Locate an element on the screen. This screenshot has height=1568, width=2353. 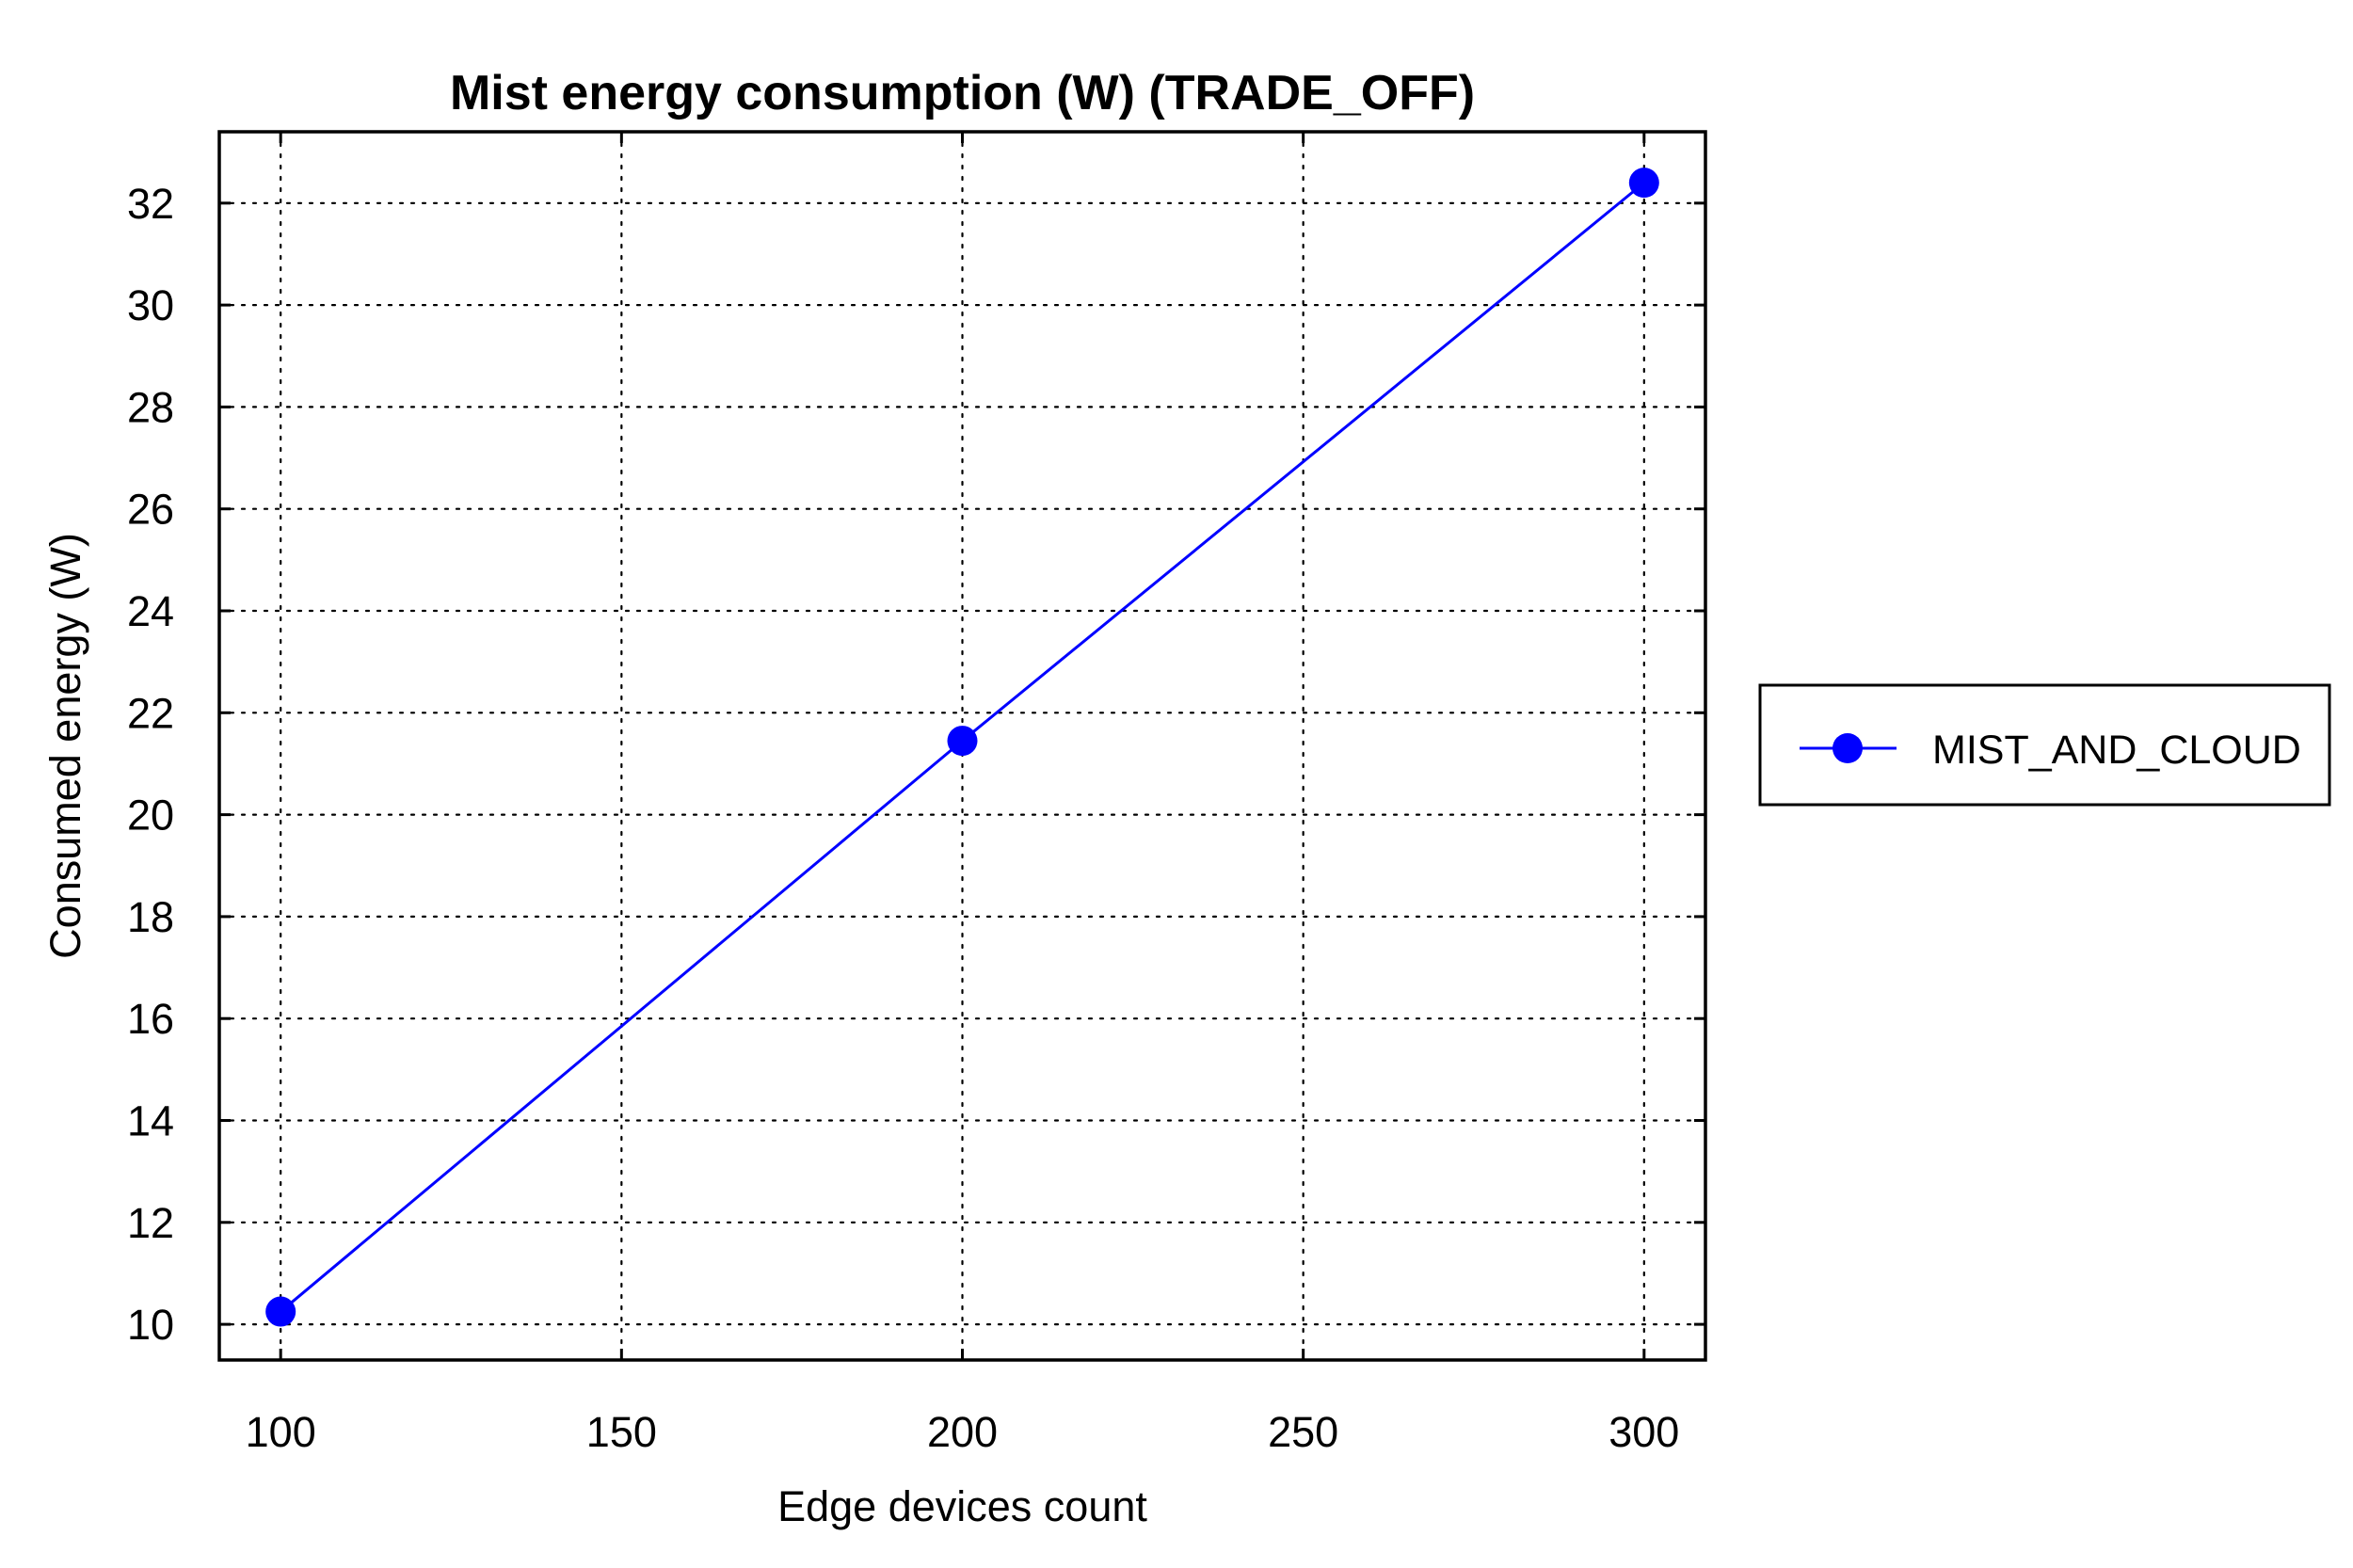
legend-marker is located at coordinates (1848, 748).